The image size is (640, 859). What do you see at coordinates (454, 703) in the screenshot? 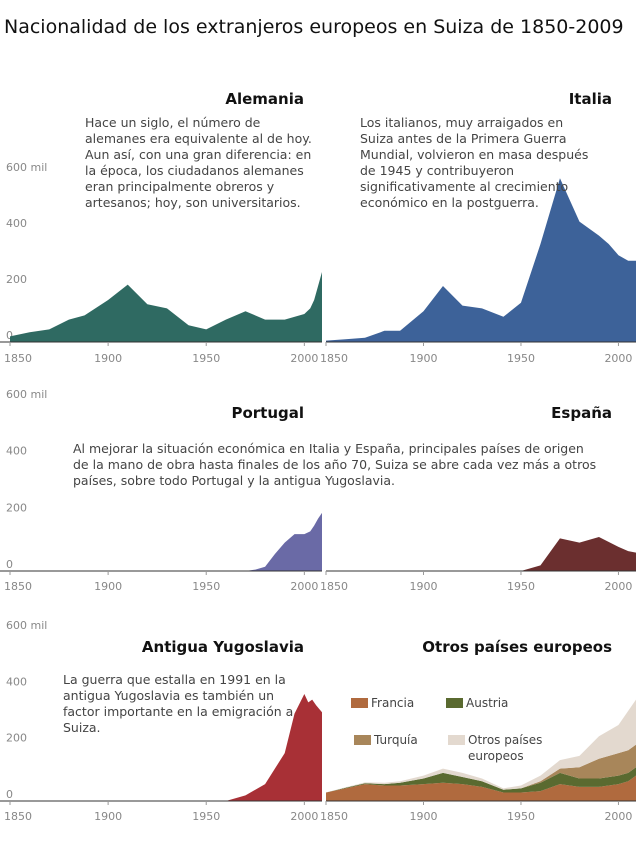
I see `legend-swatch-austria` at bounding box center [454, 703].